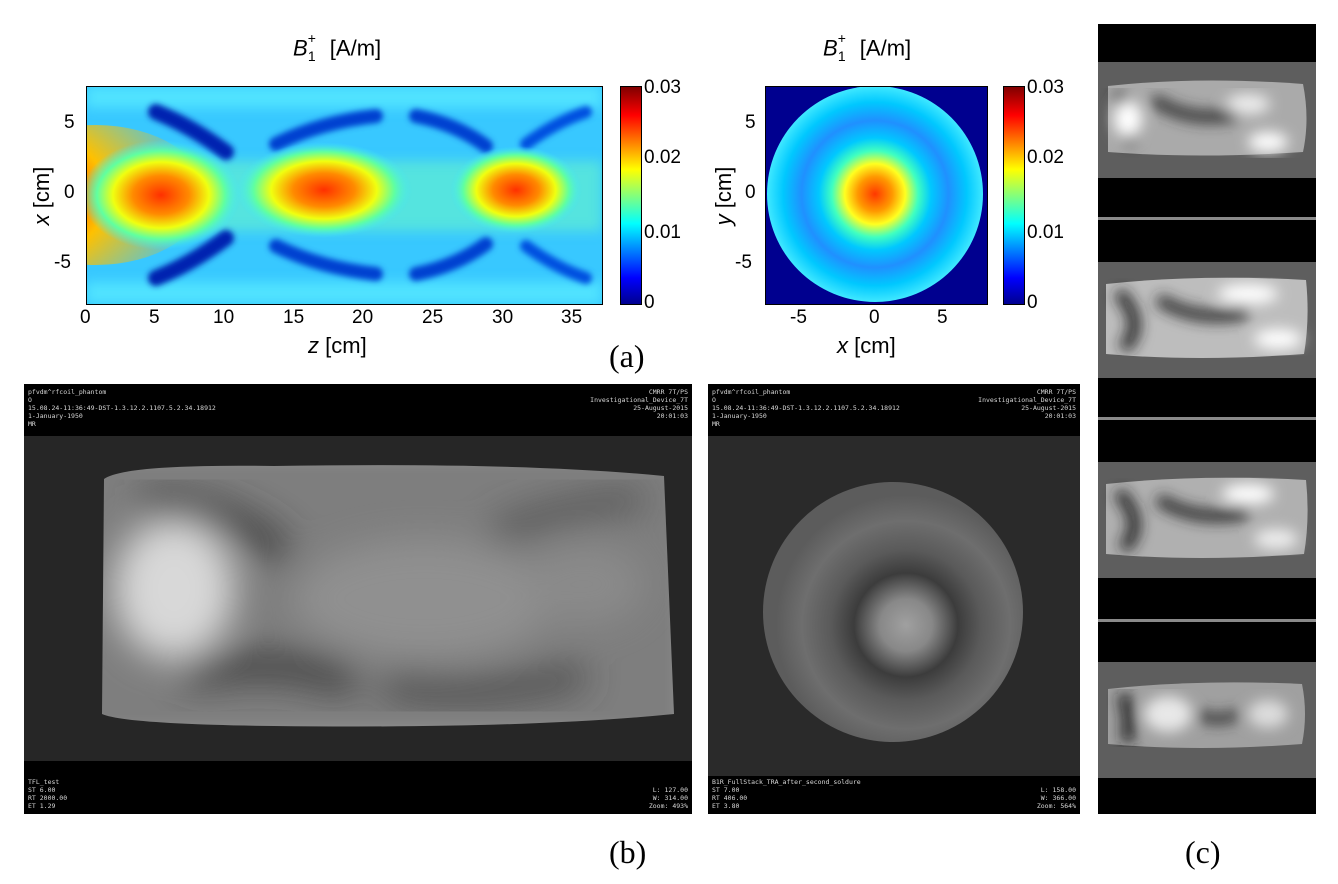 This screenshot has height=884, width=1338. I want to click on plot-left-title: B+1 [A/m], so click(337, 47).